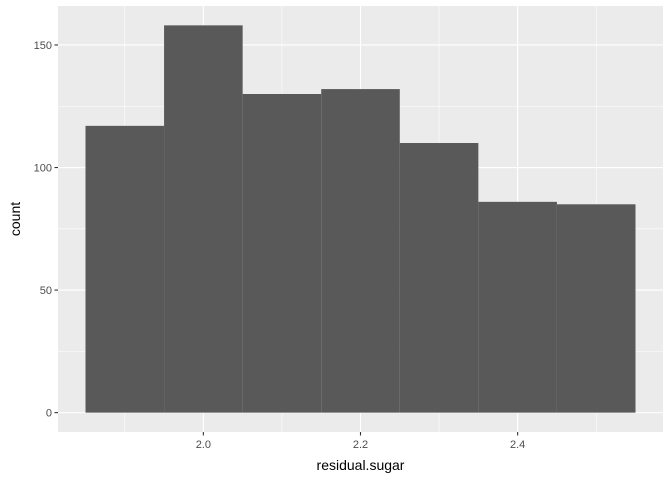  What do you see at coordinates (43, 169) in the screenshot?
I see `y-tick-label: 100` at bounding box center [43, 169].